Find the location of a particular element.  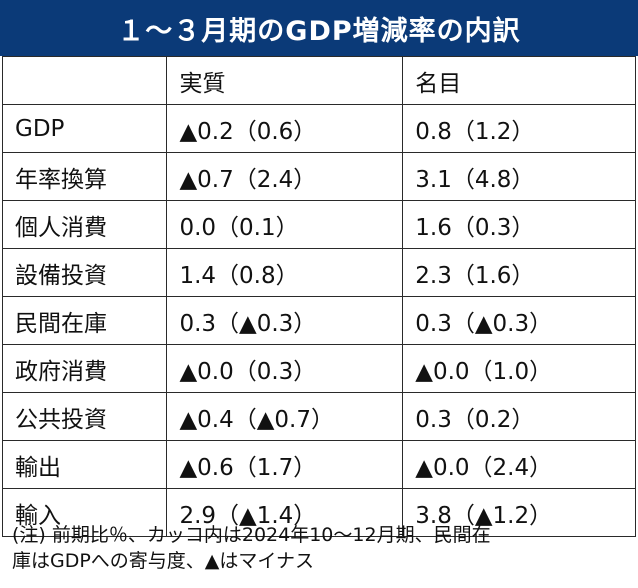

table-row: 輸出 ▲0.6（1.7） ▲0.0（2.4） is located at coordinates (318, 464).